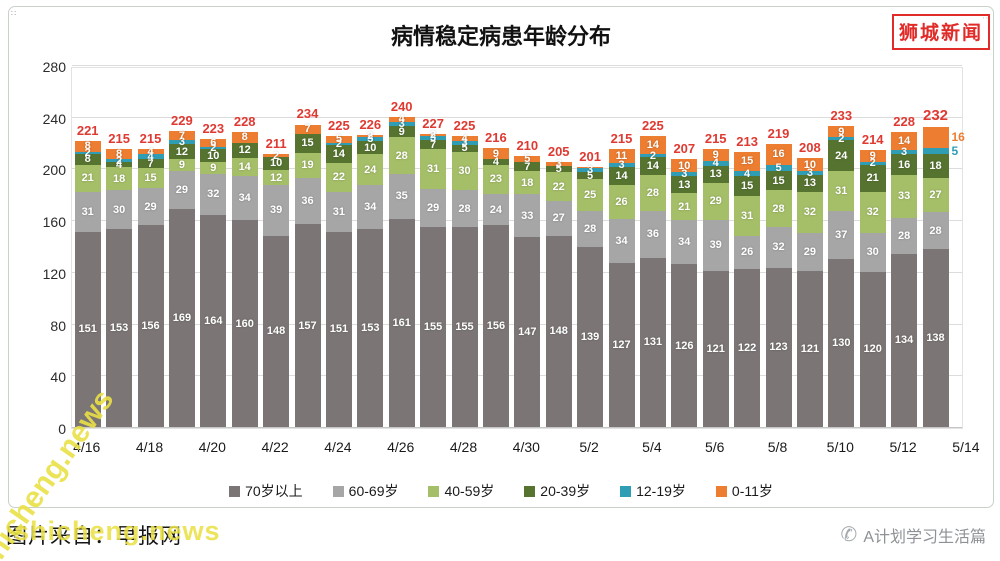 Image resolution: width=1000 pixels, height=561 pixels. Describe the element at coordinates (14, 13) in the screenshot. I see `window-artifact-top-left: ∷` at that location.